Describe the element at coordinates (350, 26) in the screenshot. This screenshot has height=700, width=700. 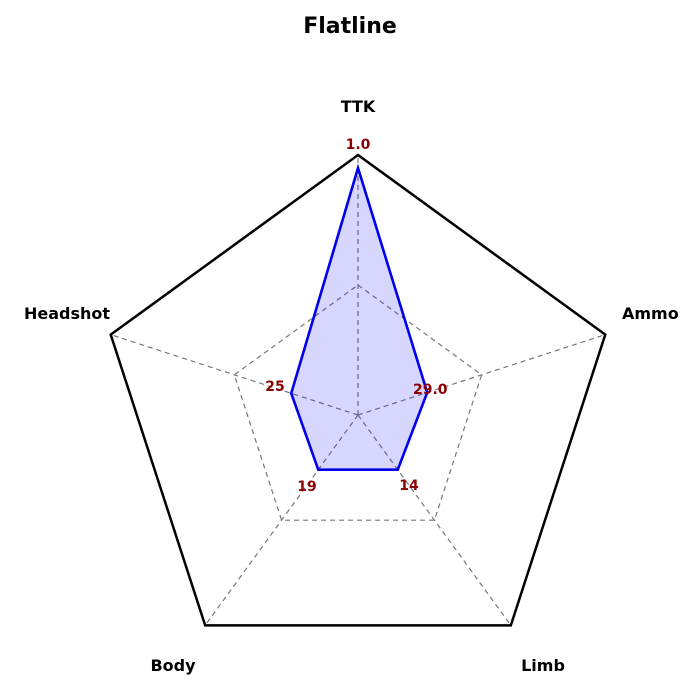
I see `chart-title: Flatline` at that location.